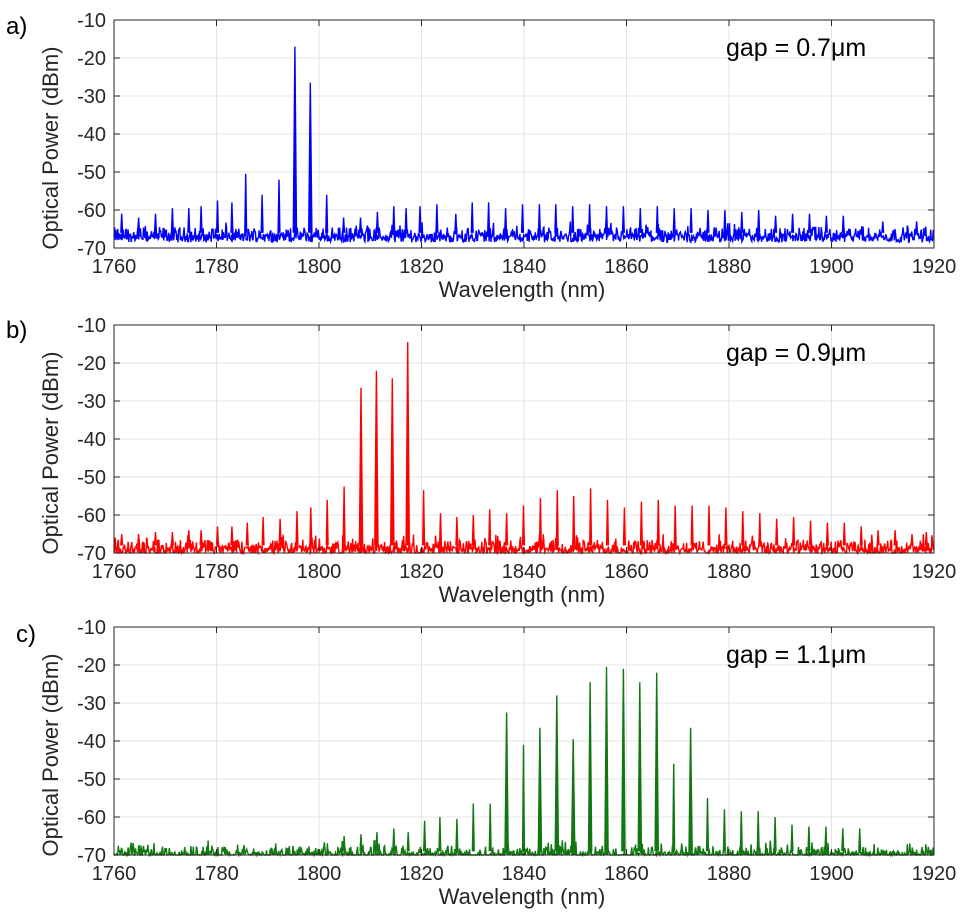  What do you see at coordinates (114, 267) in the screenshot?
I see `x-tick-label: 1760` at bounding box center [114, 267].